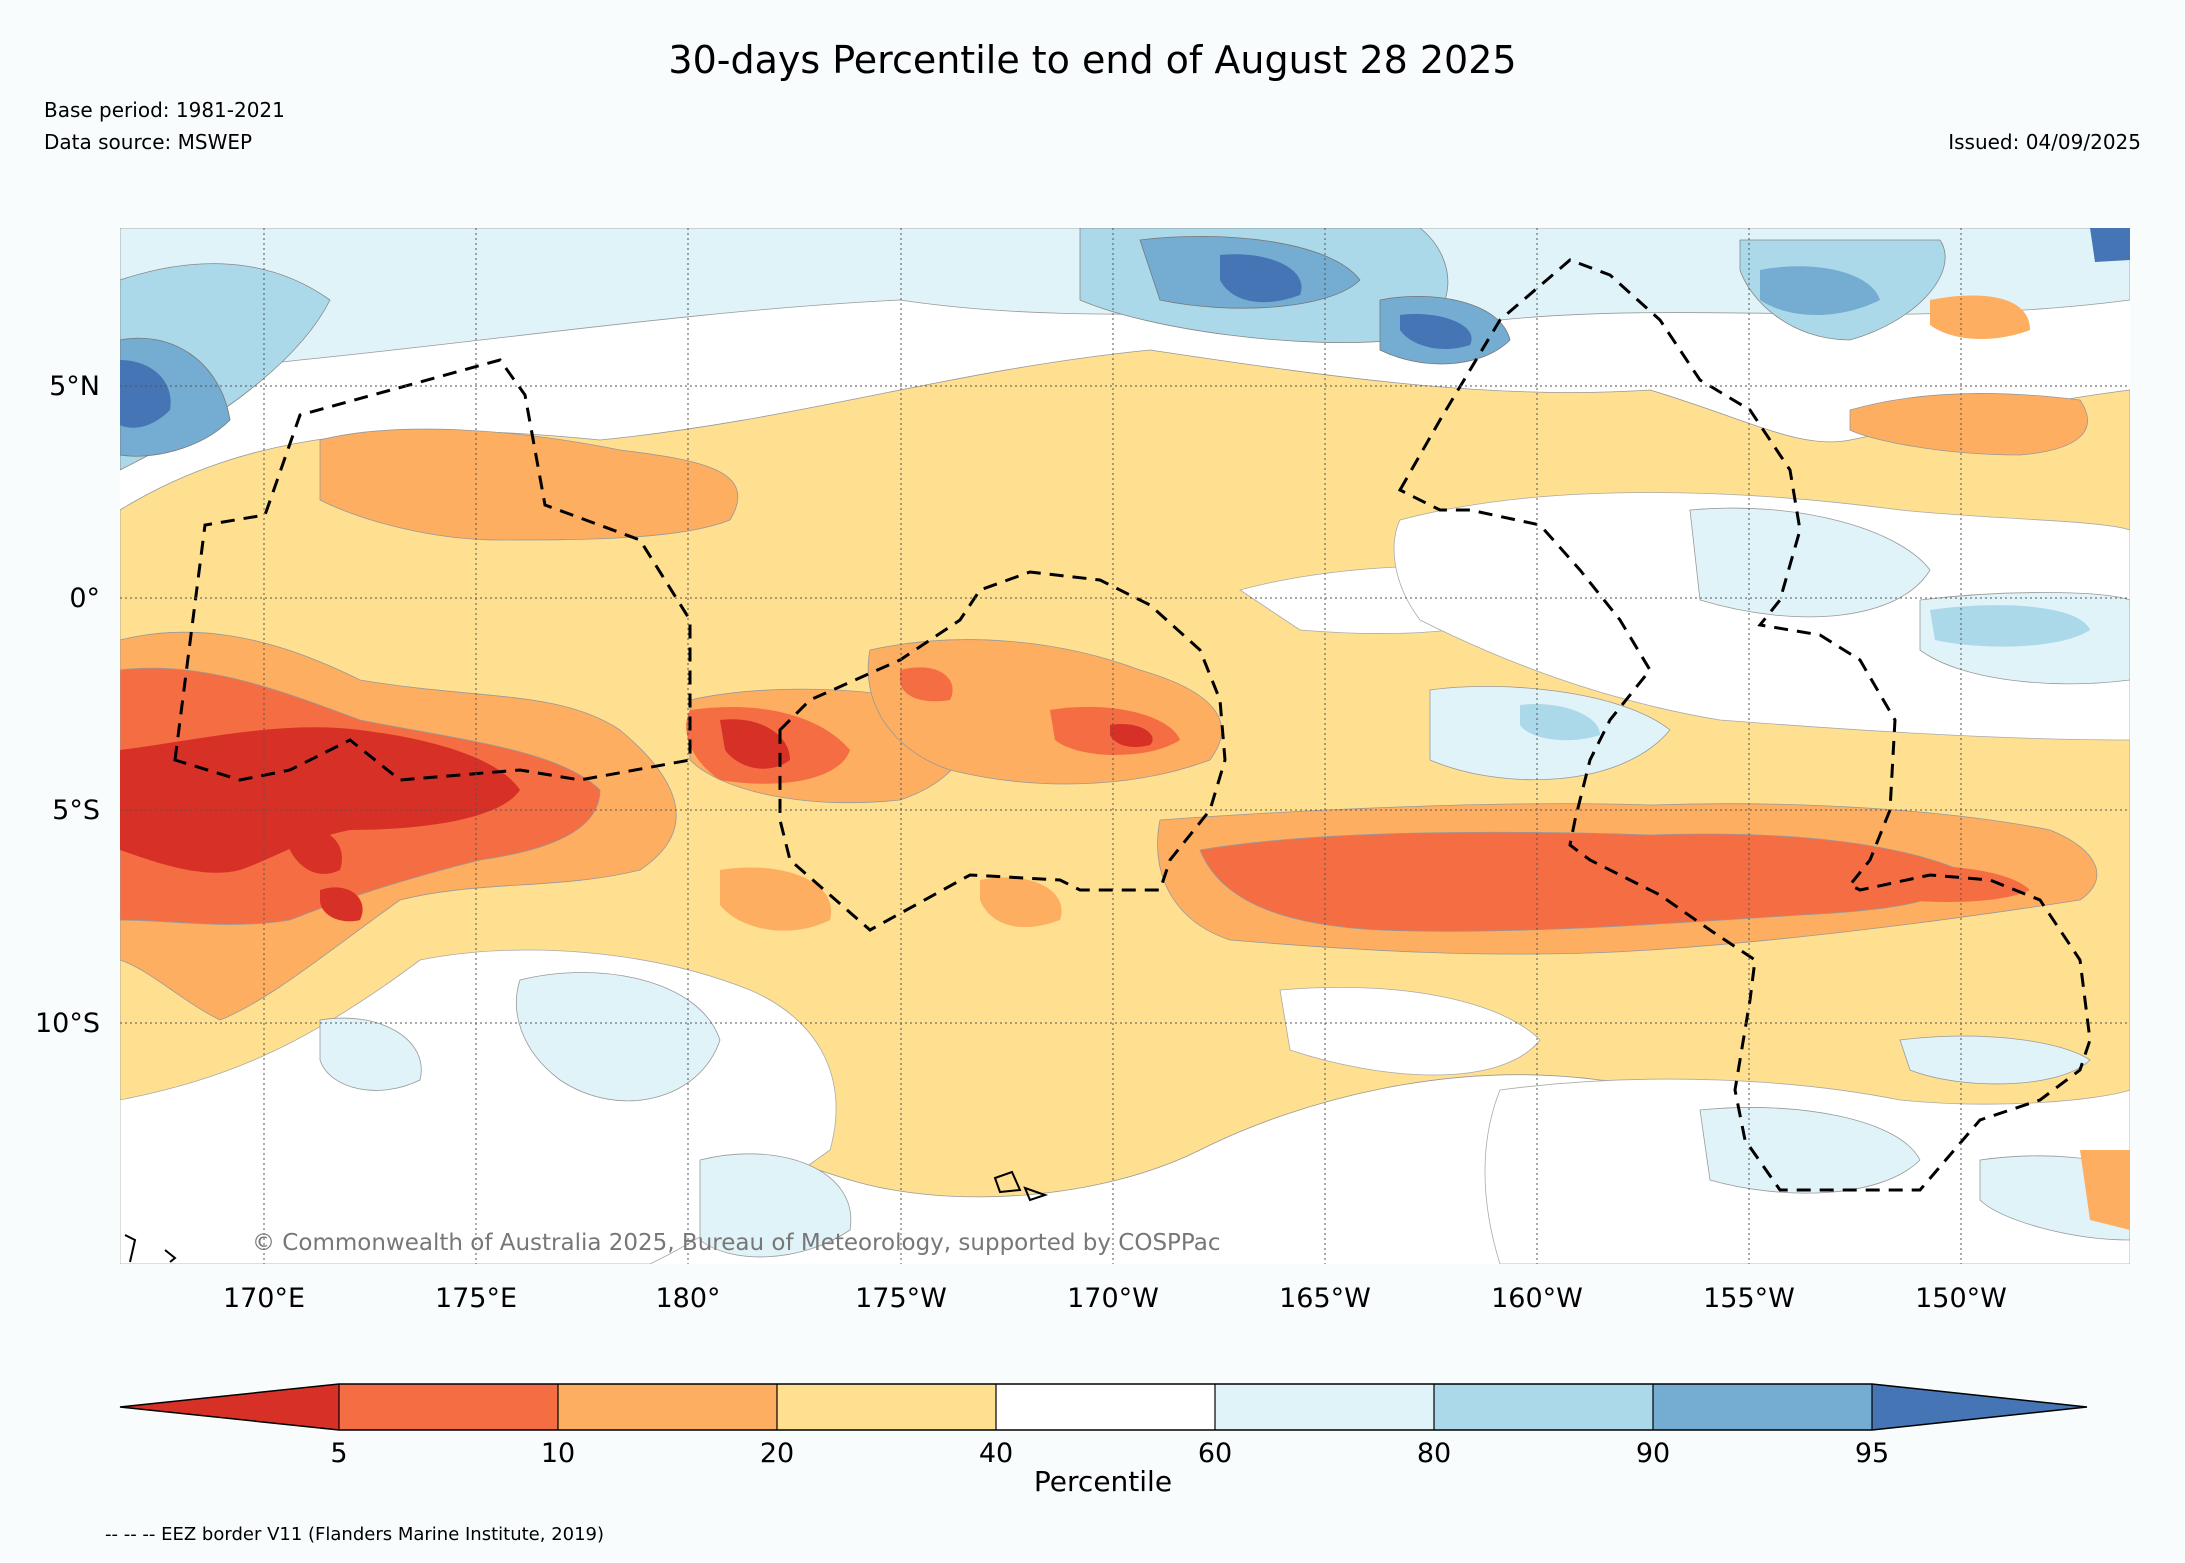 The height and width of the screenshot is (1563, 2185). What do you see at coordinates (1325, 1298) in the screenshot?
I see `lon-label-165w: 165°W` at bounding box center [1325, 1298].